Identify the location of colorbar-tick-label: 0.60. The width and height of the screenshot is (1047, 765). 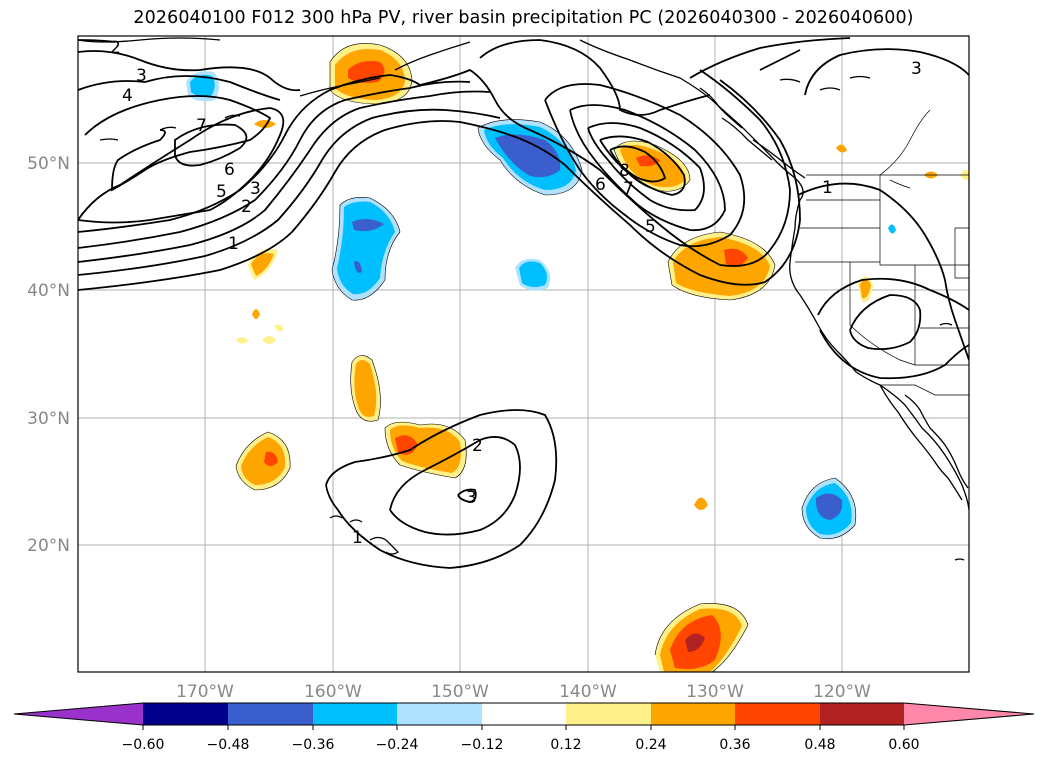
(903, 745).